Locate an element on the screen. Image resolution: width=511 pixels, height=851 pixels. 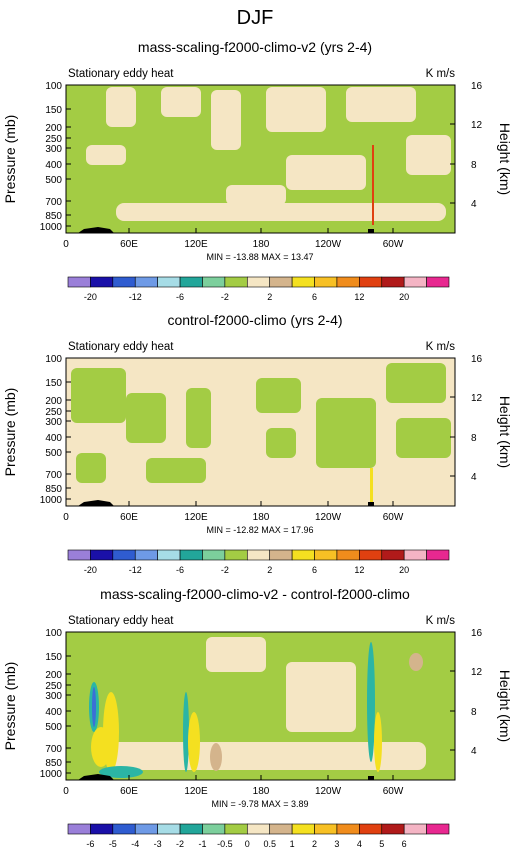
y2-axis-label: Height (km) is located at coordinates (504, 432).